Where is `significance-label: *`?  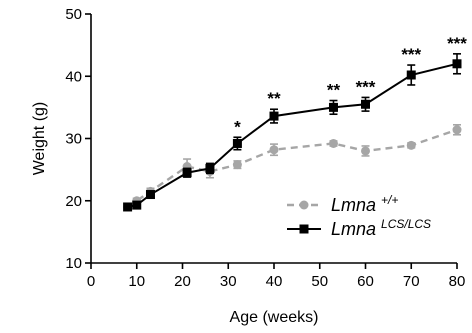
significance-label: * is located at coordinates (237, 126).